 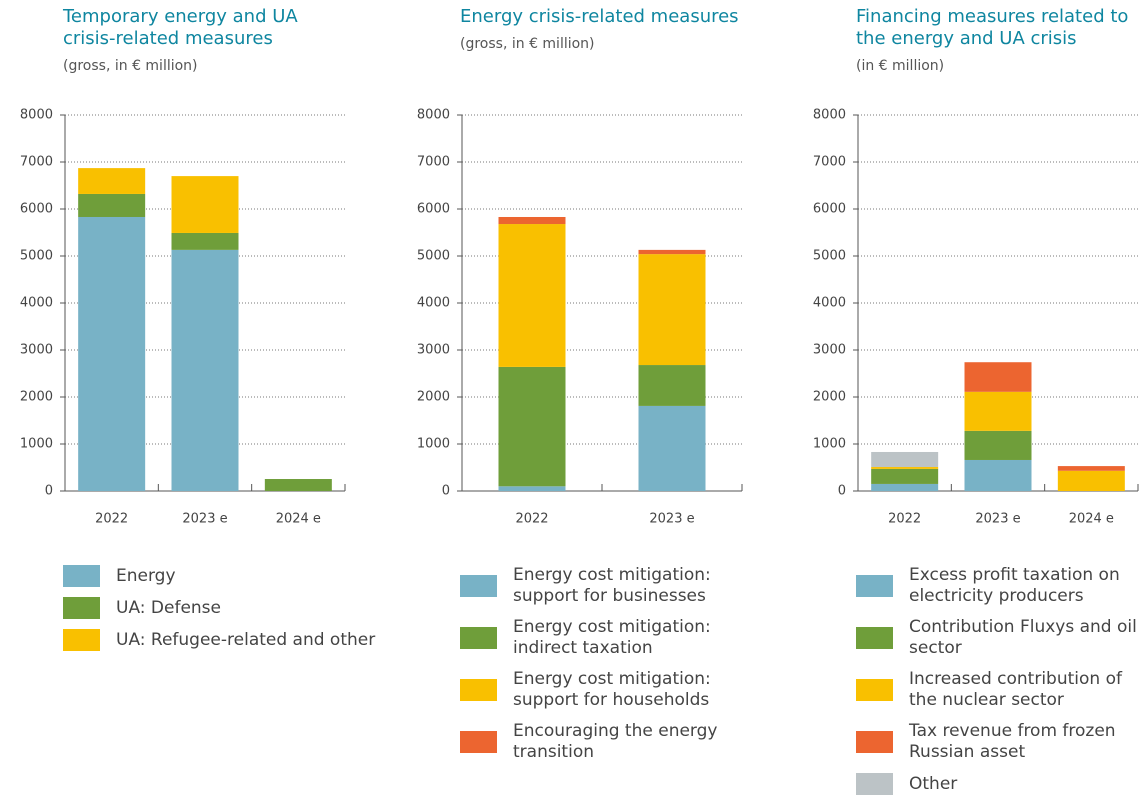 I want to click on legend-label: UA: Defense, so click(x=168, y=607).